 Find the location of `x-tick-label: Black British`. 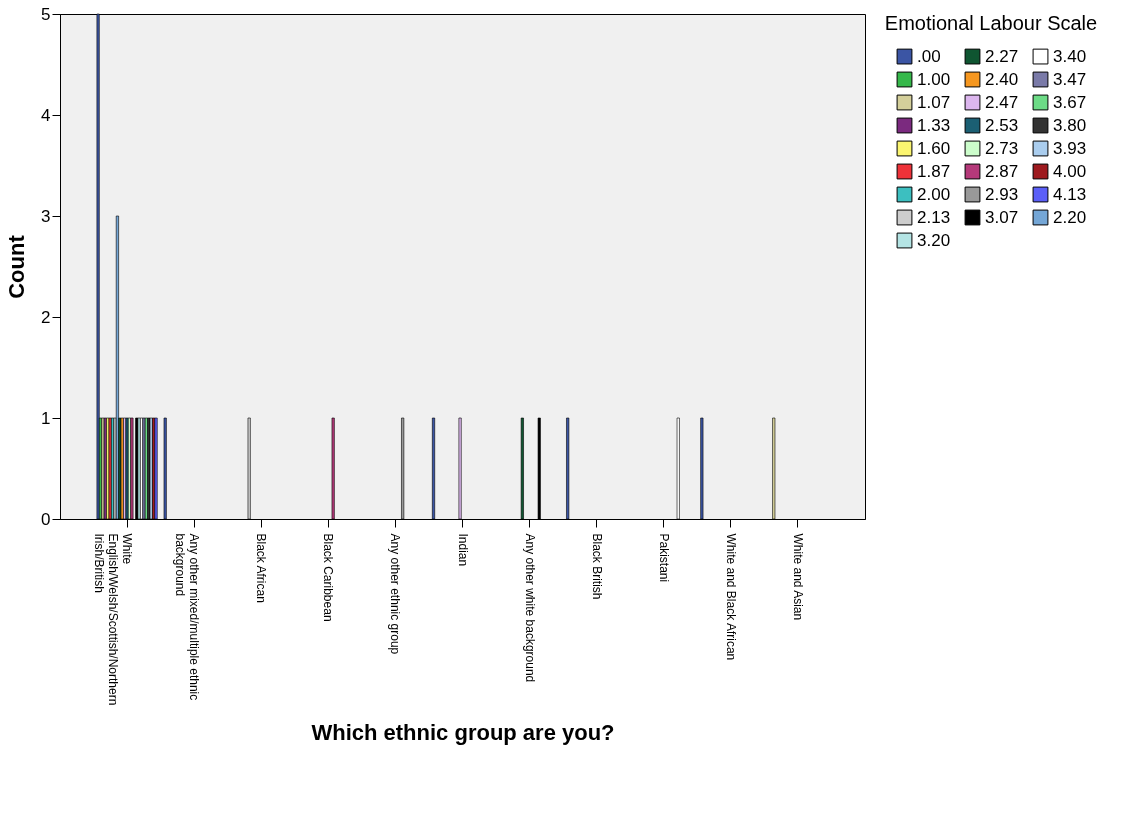

x-tick-label: Black British is located at coordinates (596, 566).